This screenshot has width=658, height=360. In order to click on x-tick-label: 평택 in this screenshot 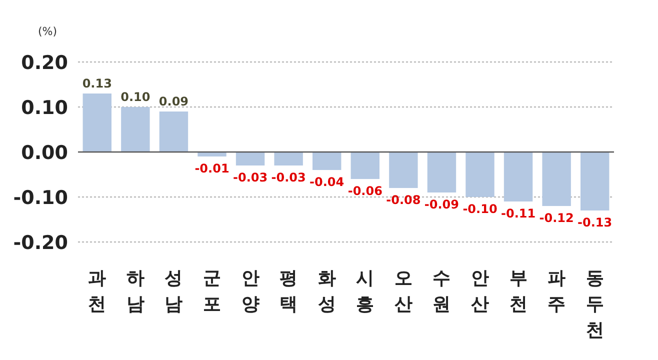, I will do `click(289, 291)`.